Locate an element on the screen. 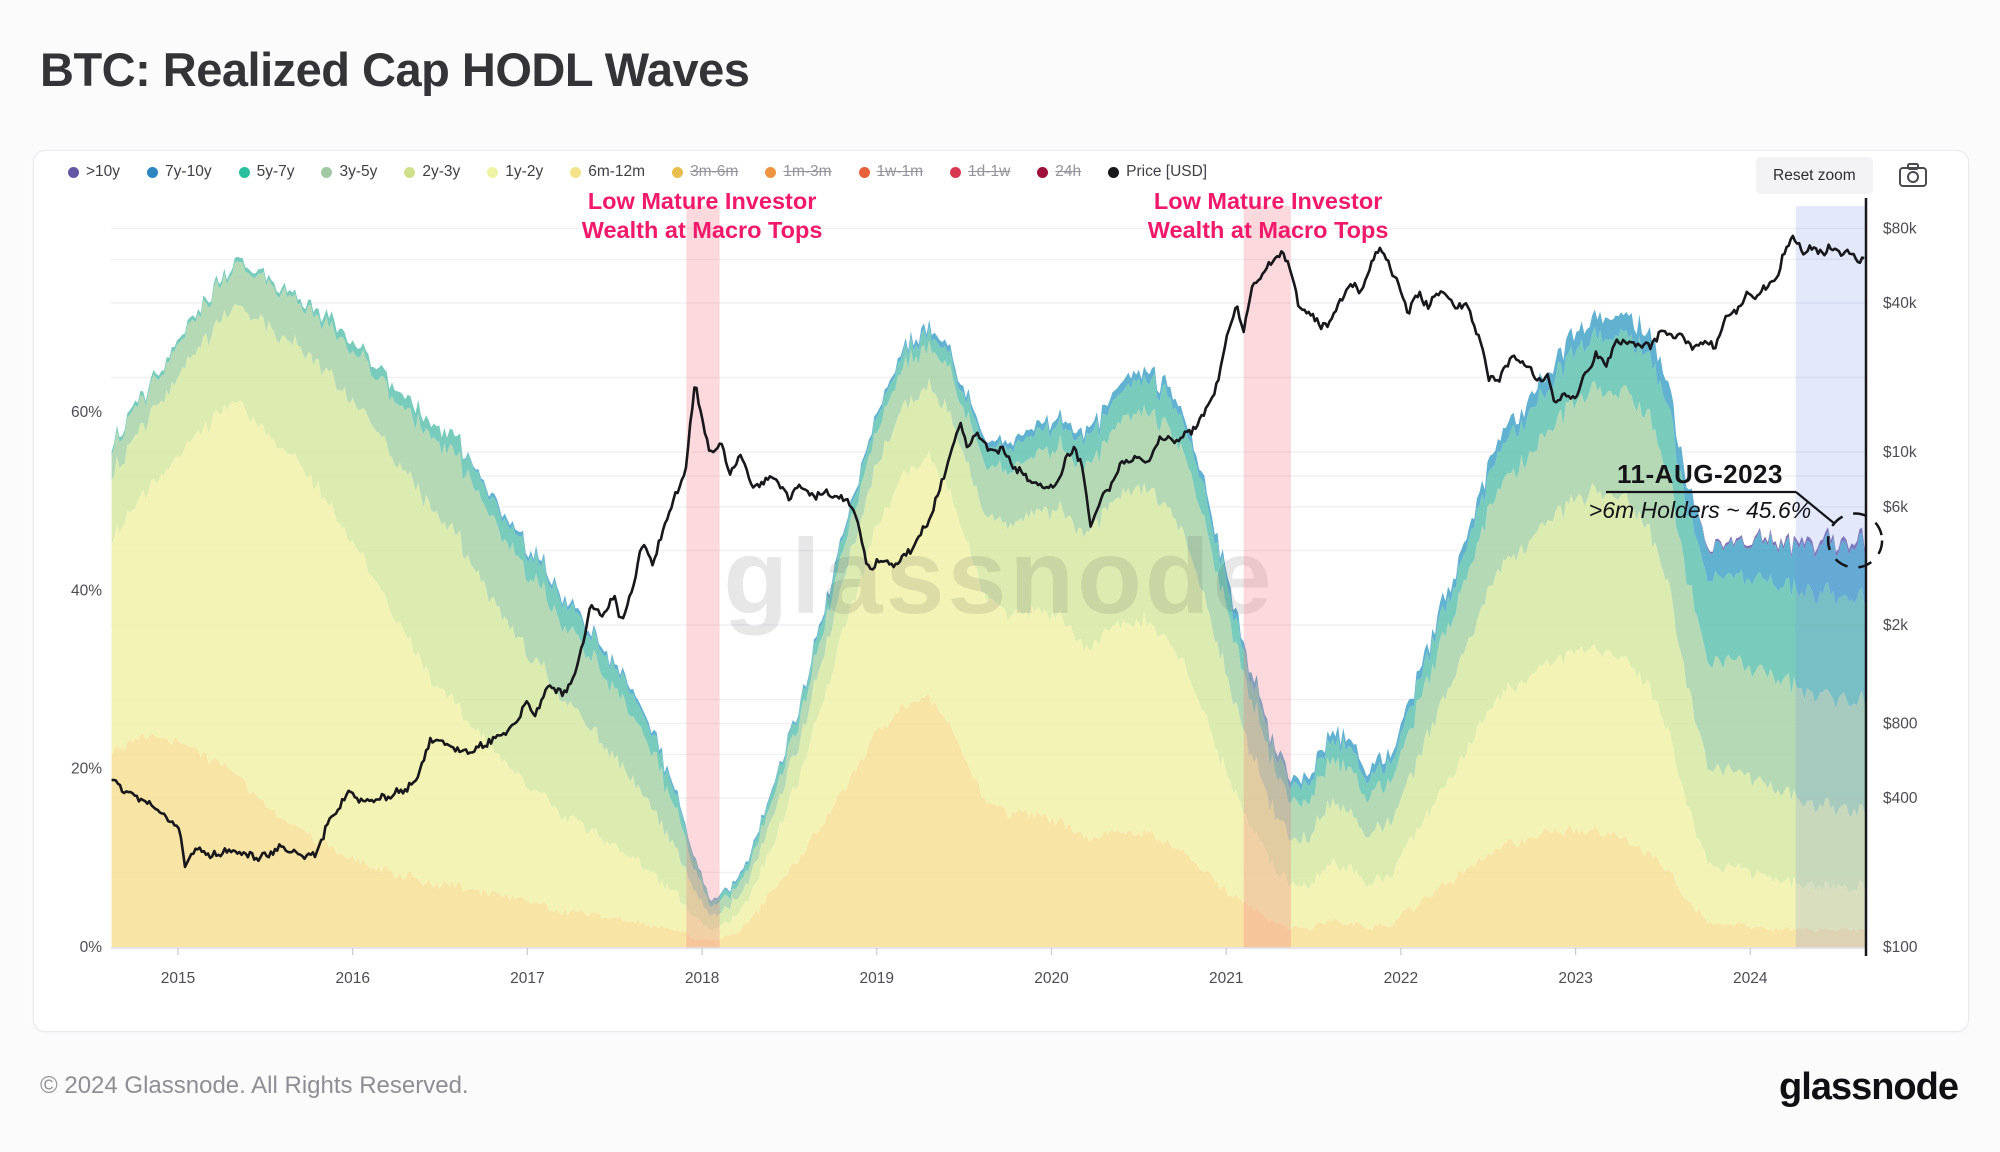 The image size is (2000, 1152). y-axis-right-tick: $2k is located at coordinates (1895, 625).